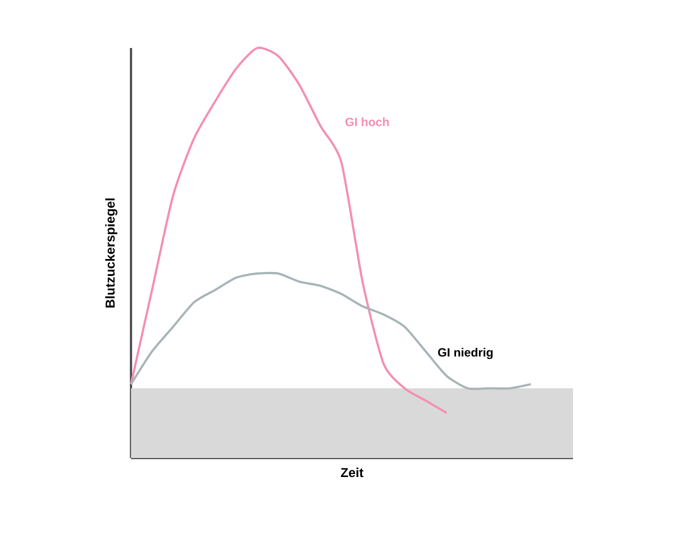  Describe the element at coordinates (367, 121) in the screenshot. I see `series-label: GI hoch` at that location.